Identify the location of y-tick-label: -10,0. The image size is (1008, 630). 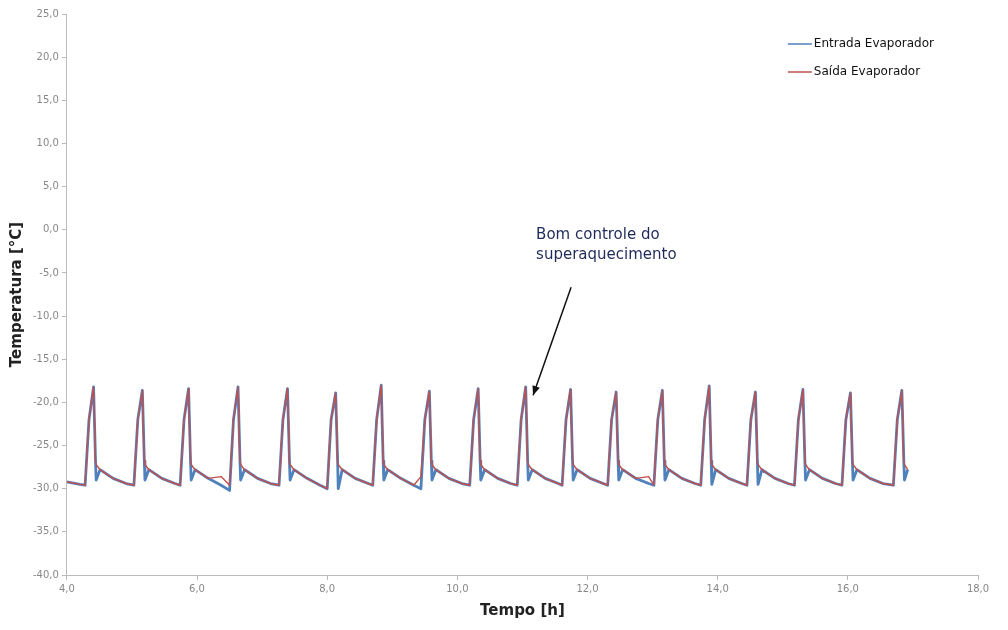
(46, 315).